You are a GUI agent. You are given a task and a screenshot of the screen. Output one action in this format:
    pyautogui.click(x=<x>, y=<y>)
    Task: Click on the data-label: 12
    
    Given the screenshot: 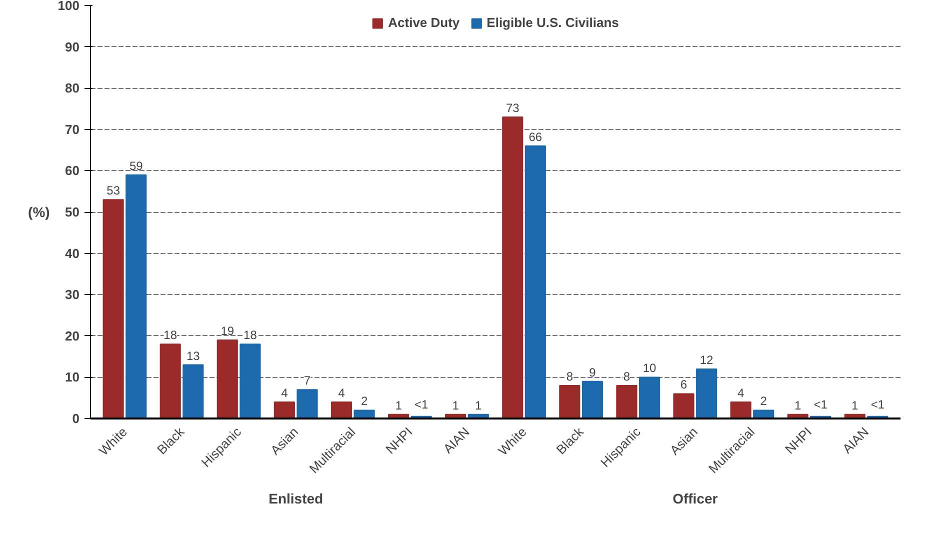 What is the action you would take?
    pyautogui.click(x=707, y=359)
    